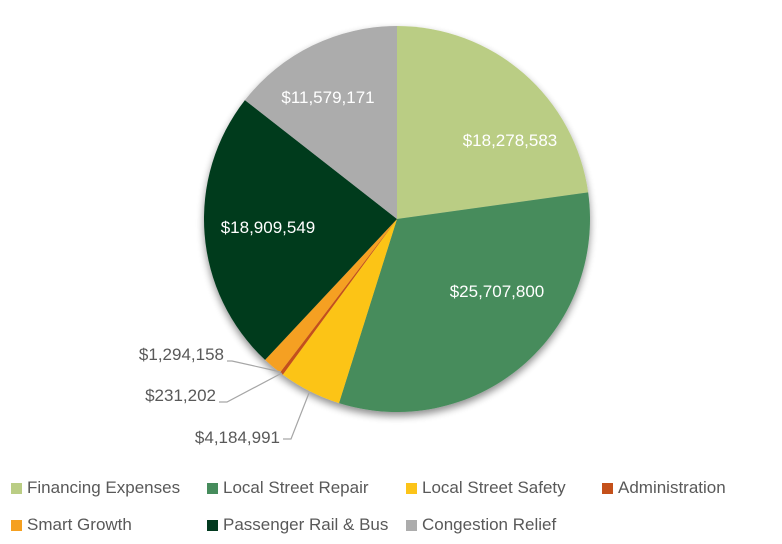 This screenshot has width=782, height=544. Describe the element at coordinates (497, 291) in the screenshot. I see `label-local-street-repair: $25,707,800` at that location.